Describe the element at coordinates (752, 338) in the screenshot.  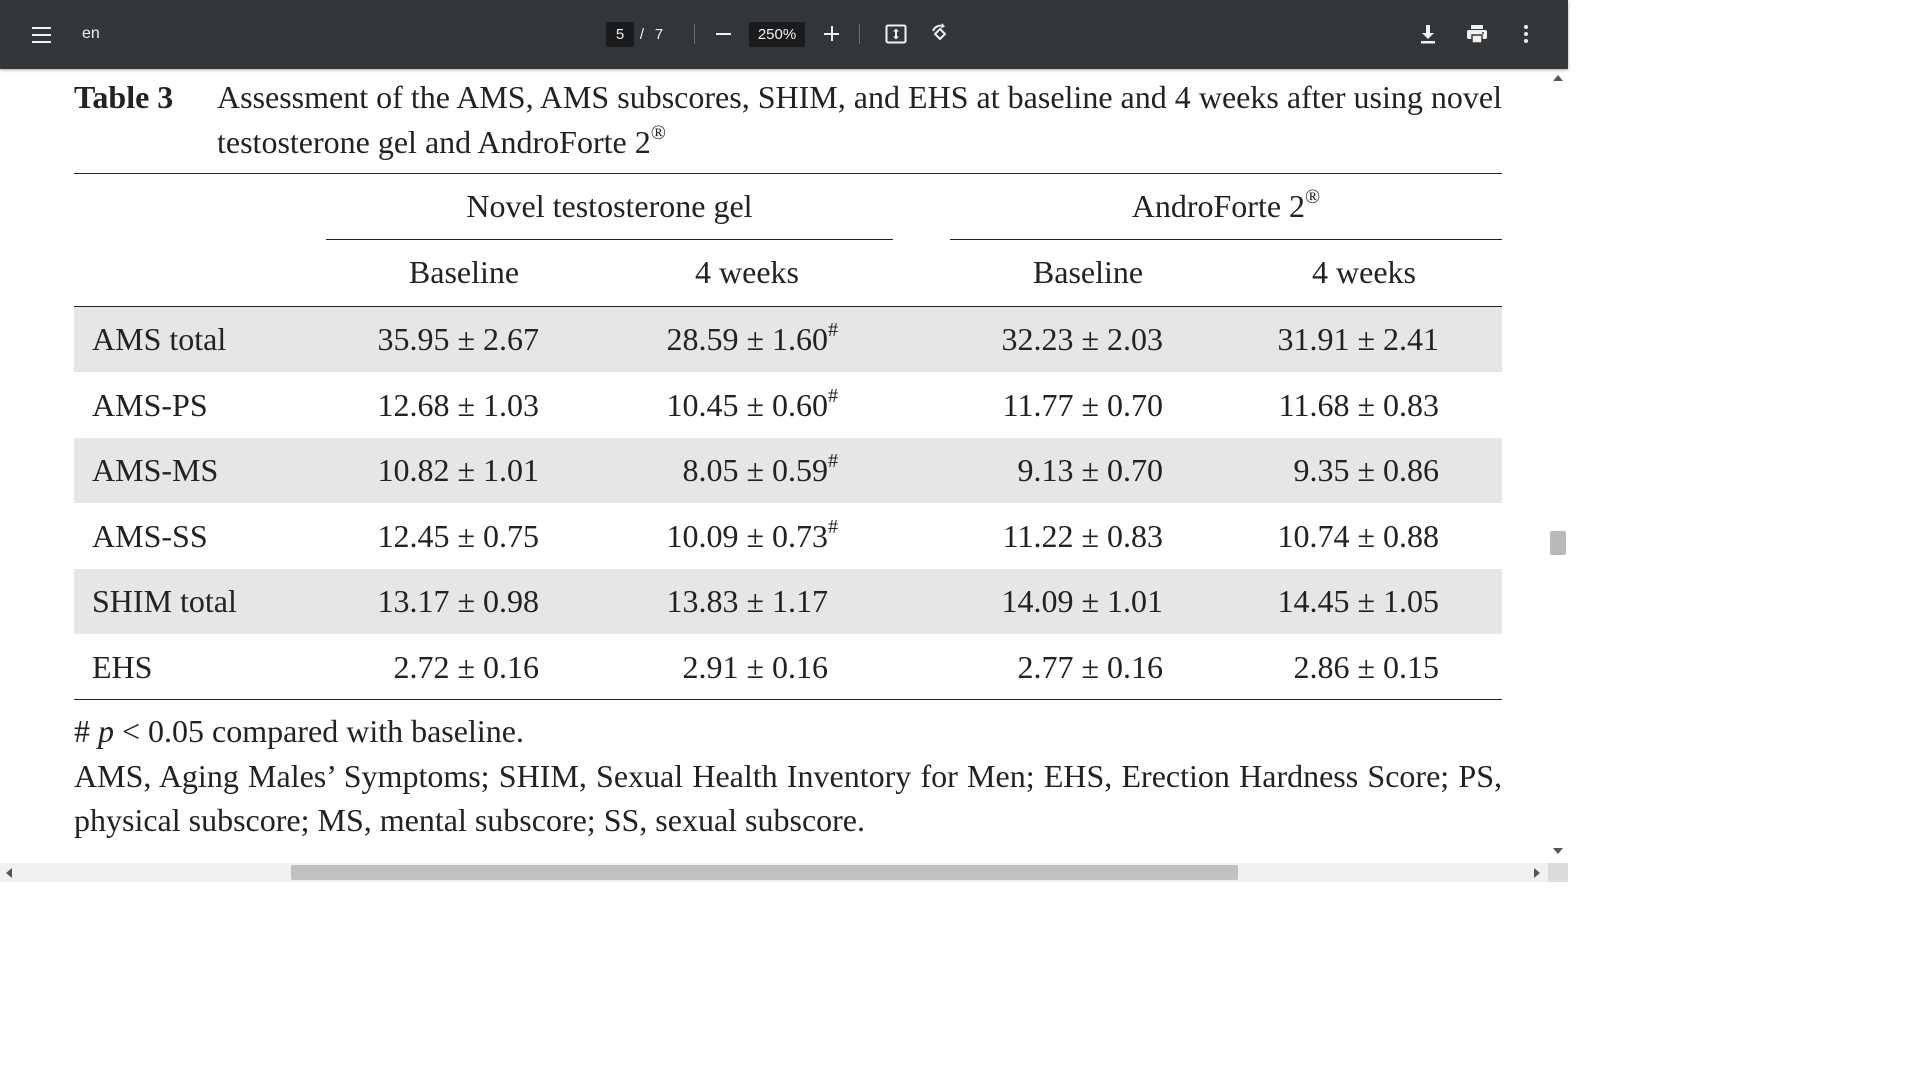
I see `table-cell: 28.59 ± 1.60#` at that location.